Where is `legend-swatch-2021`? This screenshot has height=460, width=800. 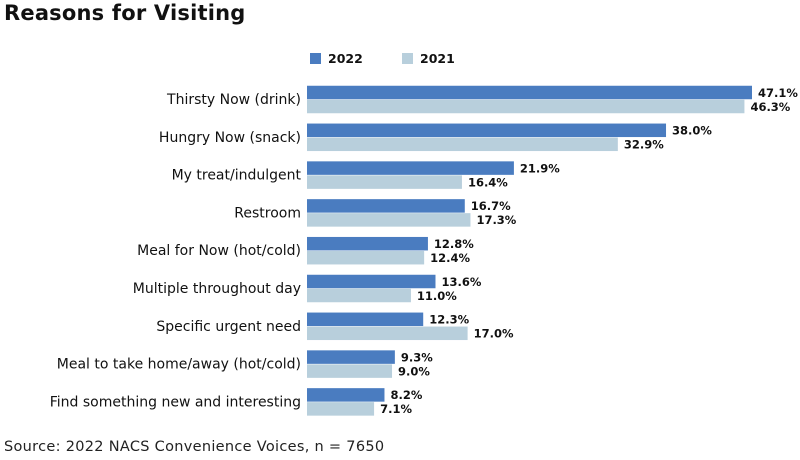
legend-swatch-2021 is located at coordinates (407, 58).